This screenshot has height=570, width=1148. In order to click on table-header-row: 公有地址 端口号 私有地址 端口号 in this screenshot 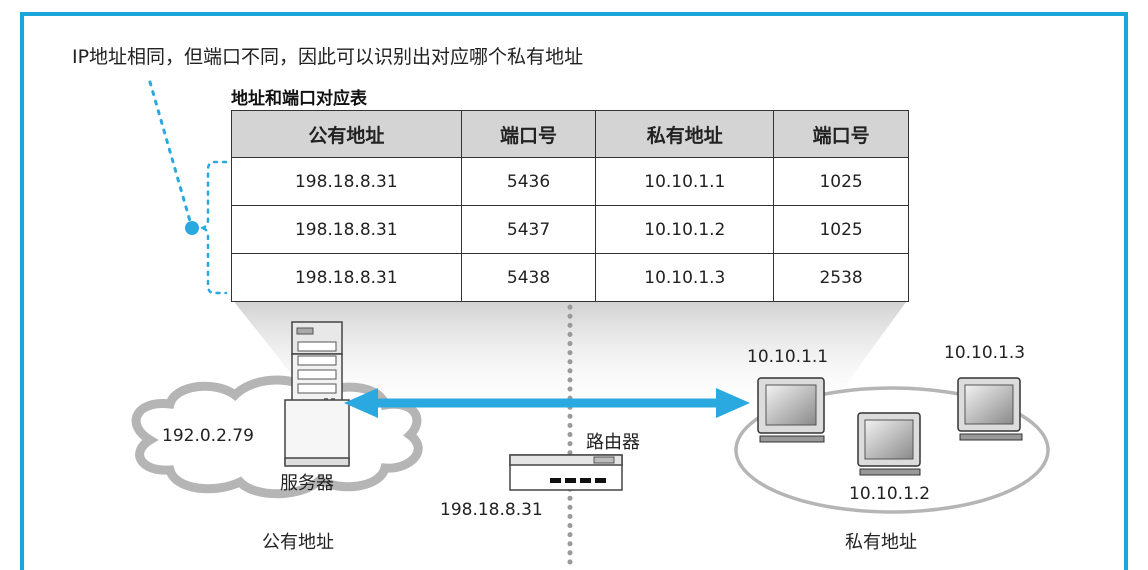, I will do `click(570, 134)`.